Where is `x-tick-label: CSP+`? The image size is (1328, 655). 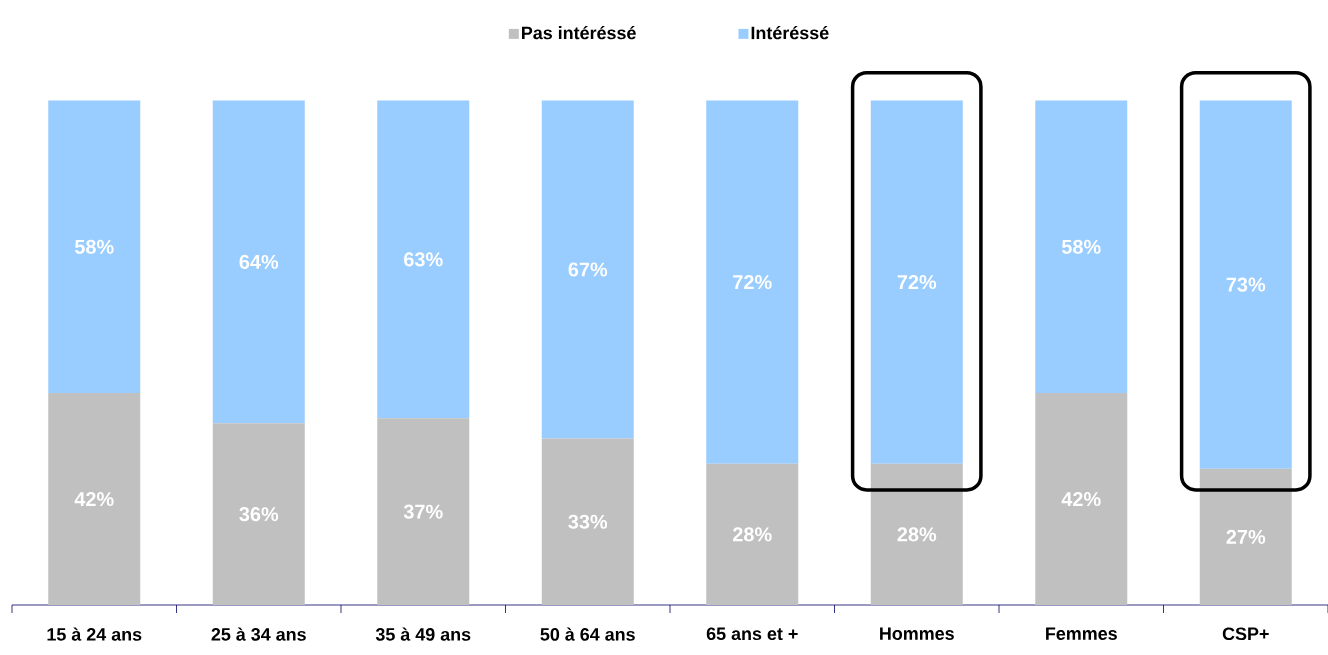 x-tick-label: CSP+ is located at coordinates (1245, 634).